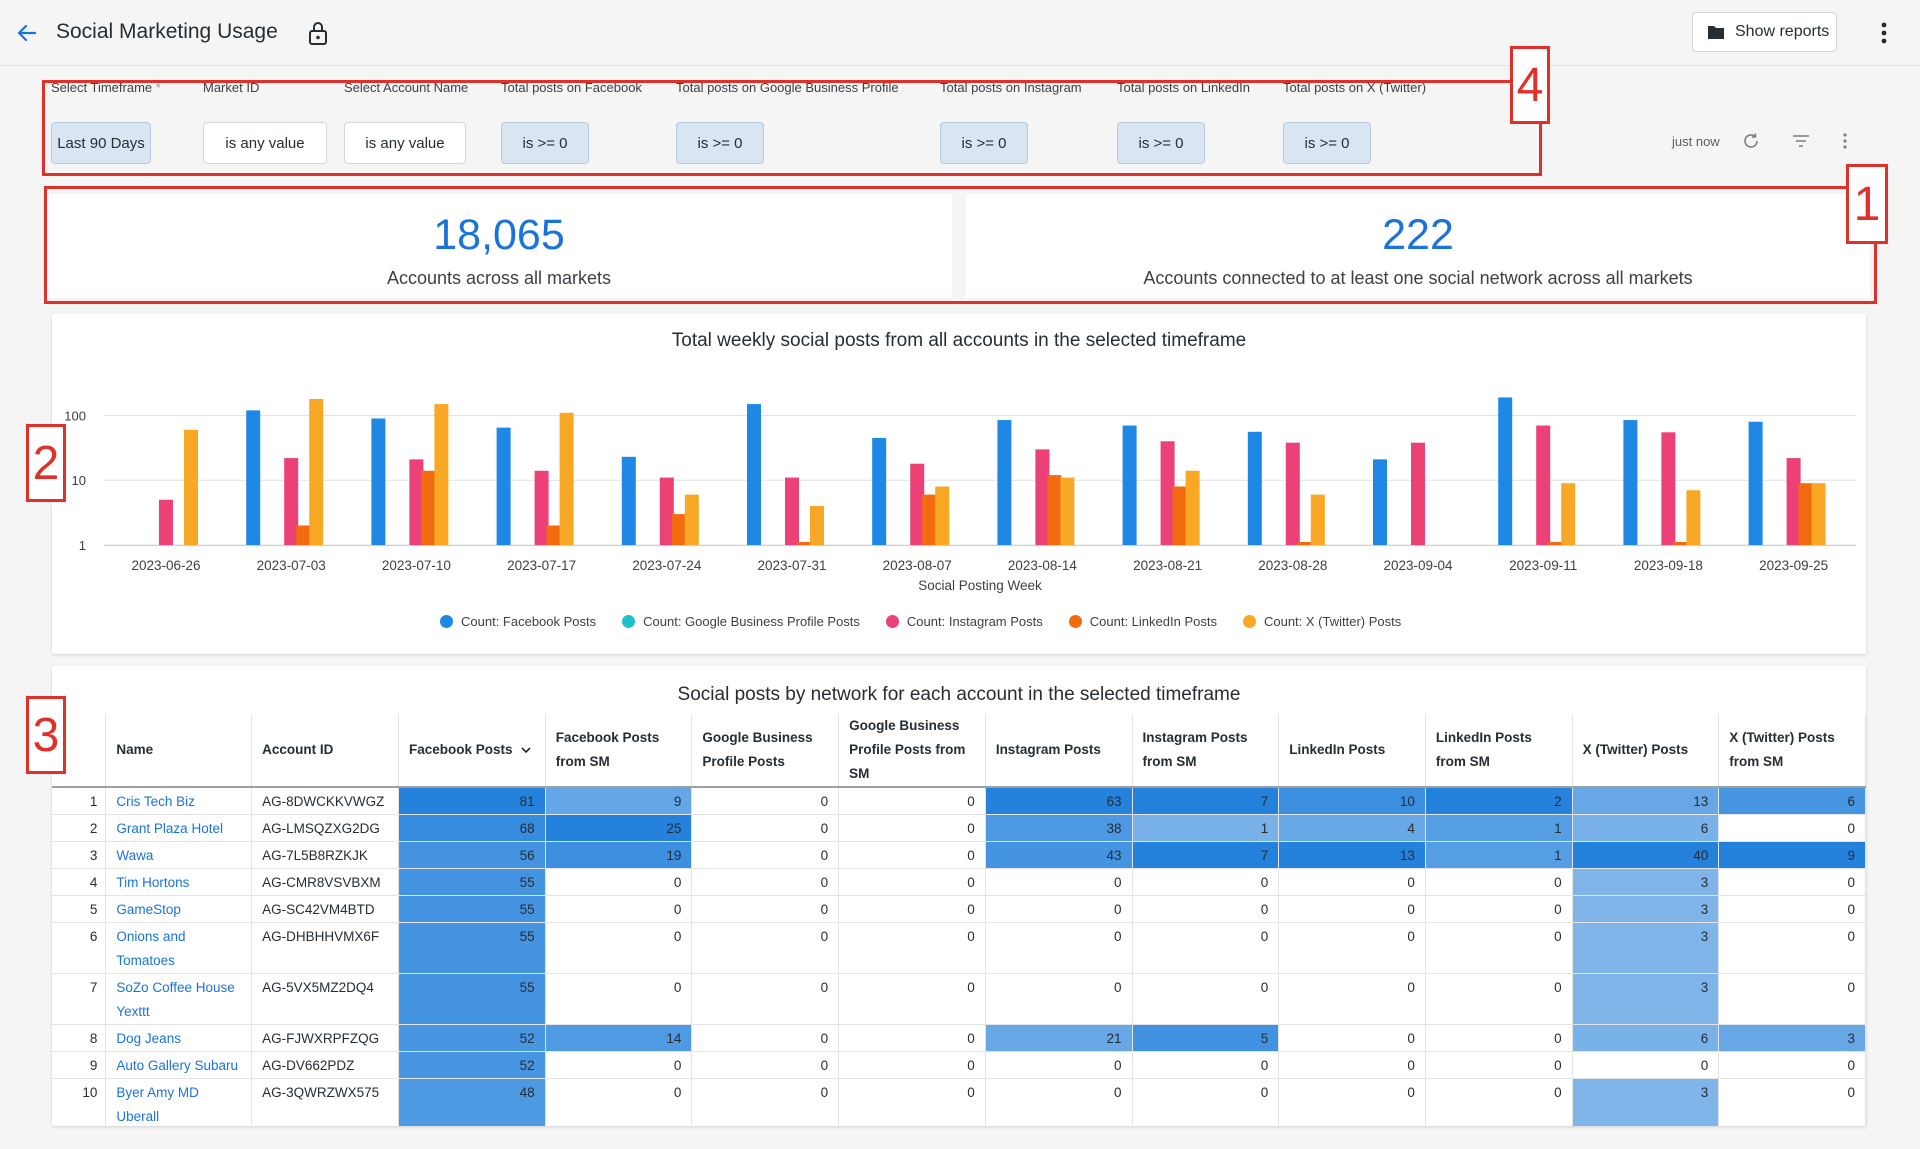 Image resolution: width=1920 pixels, height=1149 pixels. I want to click on column-header: X (Twitter) Posts, so click(1646, 751).